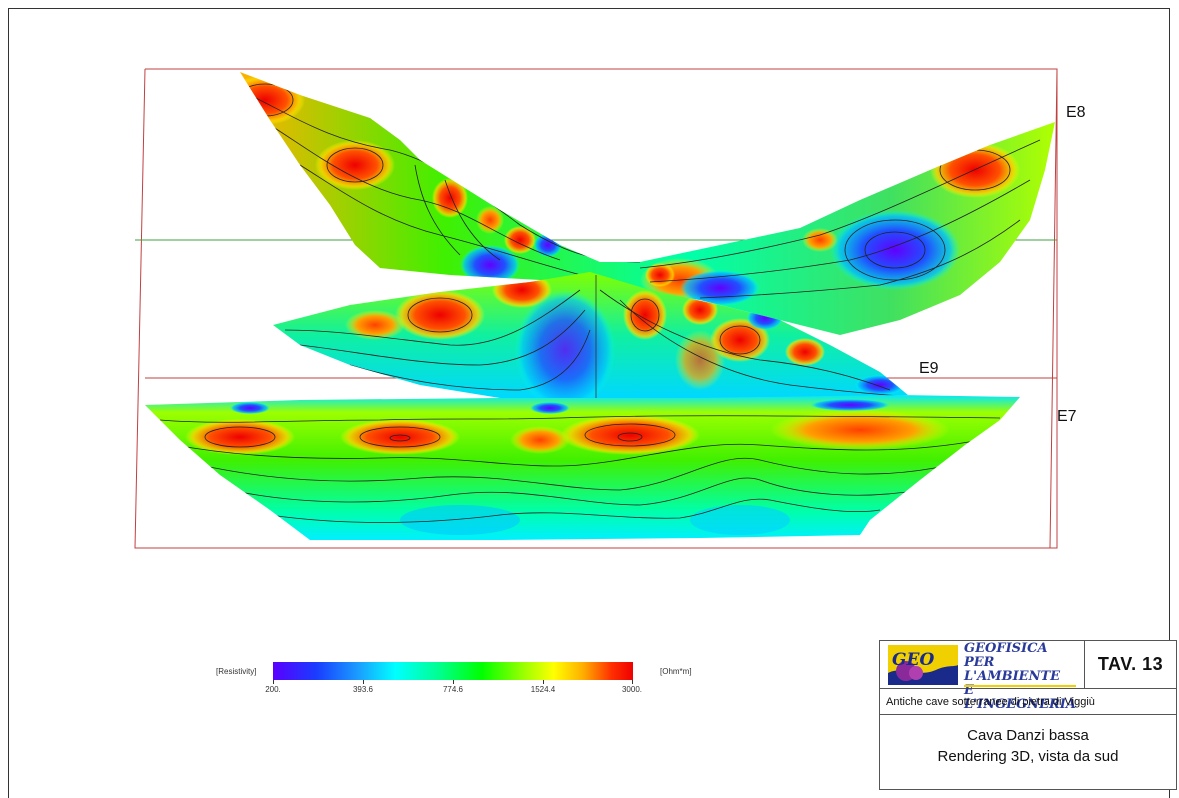  I want to click on colorbar-title: [Resistivity], so click(236, 671).